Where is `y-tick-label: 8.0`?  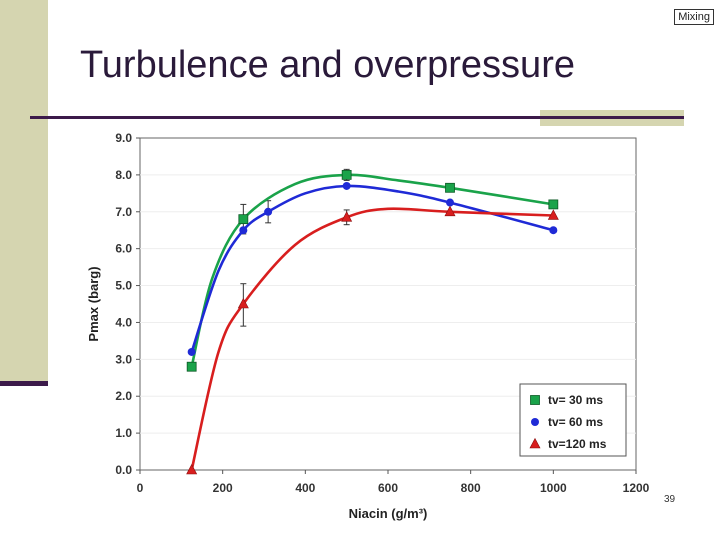
y-tick-label: 8.0 is located at coordinates (123, 175).